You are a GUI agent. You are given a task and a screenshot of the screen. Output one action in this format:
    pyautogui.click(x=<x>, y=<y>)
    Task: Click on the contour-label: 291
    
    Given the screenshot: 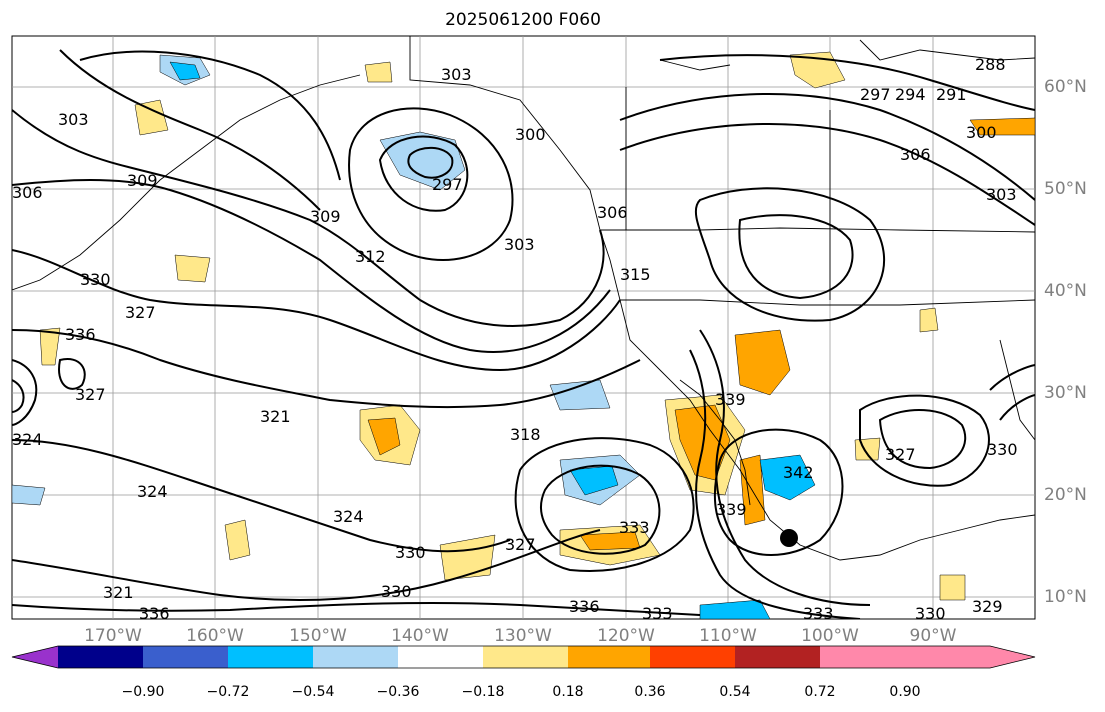 What is the action you would take?
    pyautogui.click(x=951, y=94)
    